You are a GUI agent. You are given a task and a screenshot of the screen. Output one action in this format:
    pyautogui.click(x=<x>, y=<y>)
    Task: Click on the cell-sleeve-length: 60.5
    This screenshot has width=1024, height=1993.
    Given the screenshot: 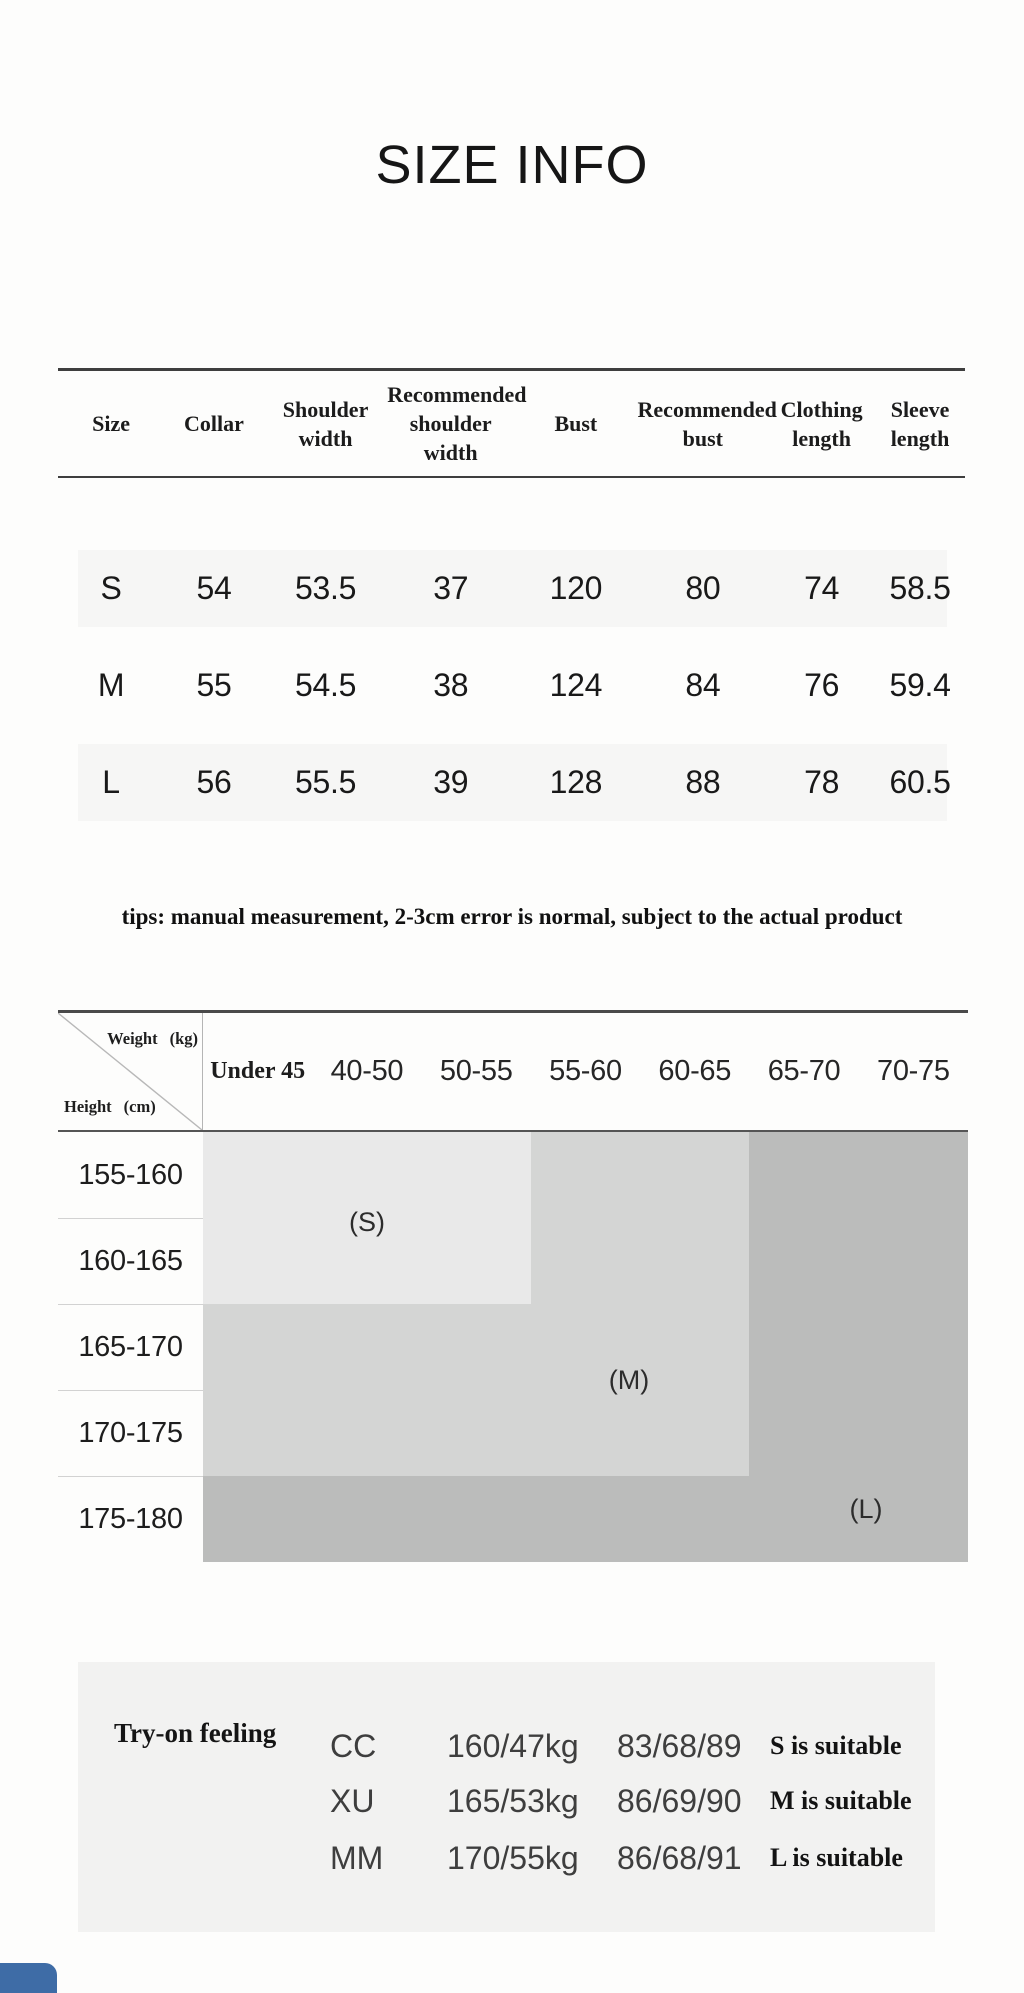 What is the action you would take?
    pyautogui.click(x=920, y=782)
    